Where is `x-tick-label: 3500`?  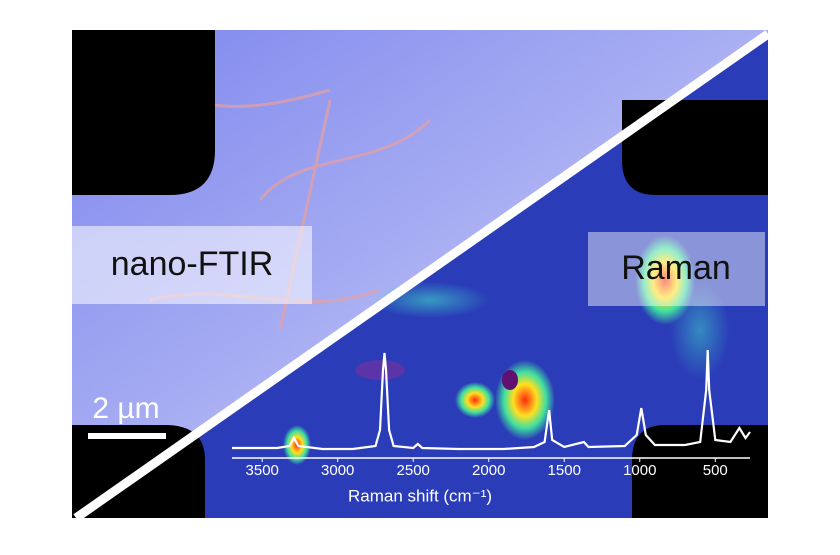 x-tick-label: 3500 is located at coordinates (262, 470).